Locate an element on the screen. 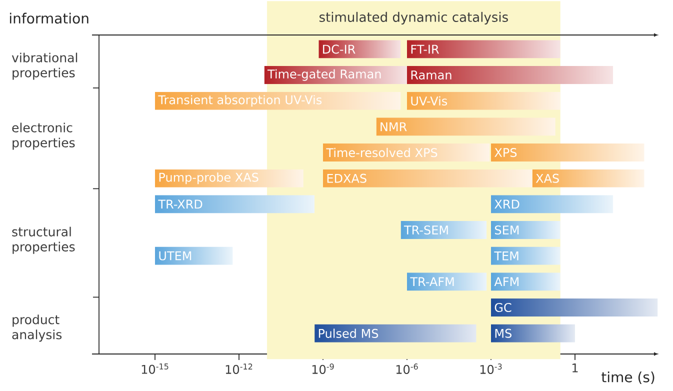 The image size is (673, 391). data-label: UV-Vis is located at coordinates (429, 101).